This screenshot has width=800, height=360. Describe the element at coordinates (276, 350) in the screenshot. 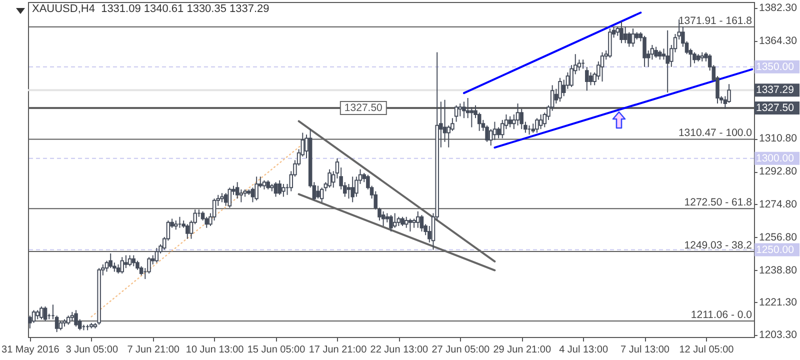

I see `x-tick-label: 15 Jun 05:00` at that location.